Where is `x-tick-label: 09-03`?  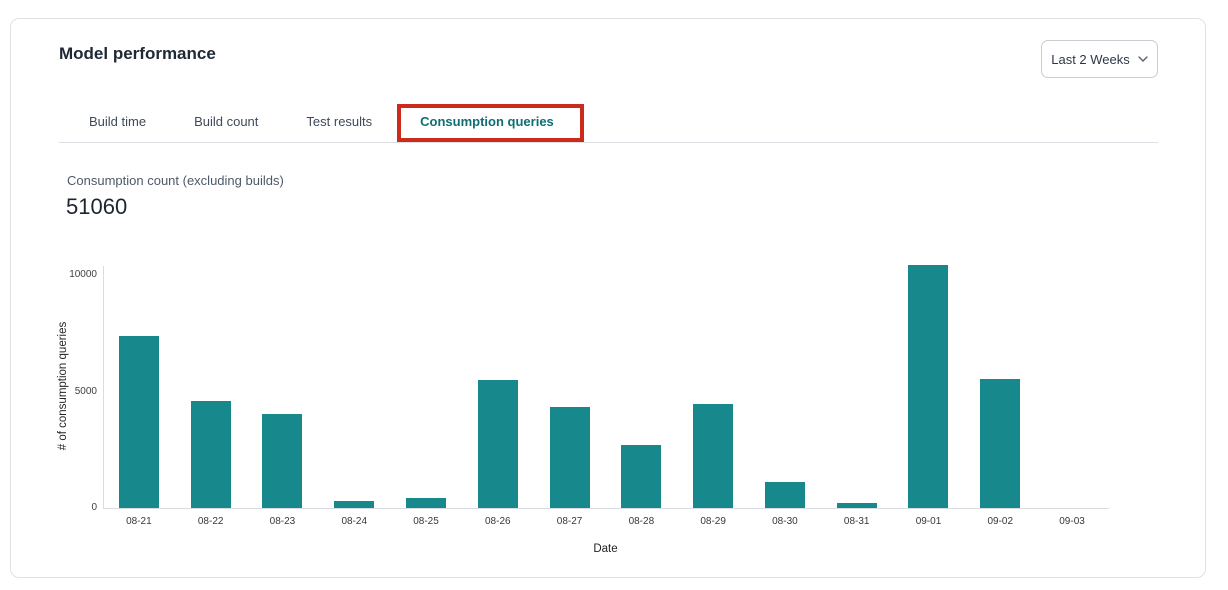 x-tick-label: 09-03 is located at coordinates (1072, 521).